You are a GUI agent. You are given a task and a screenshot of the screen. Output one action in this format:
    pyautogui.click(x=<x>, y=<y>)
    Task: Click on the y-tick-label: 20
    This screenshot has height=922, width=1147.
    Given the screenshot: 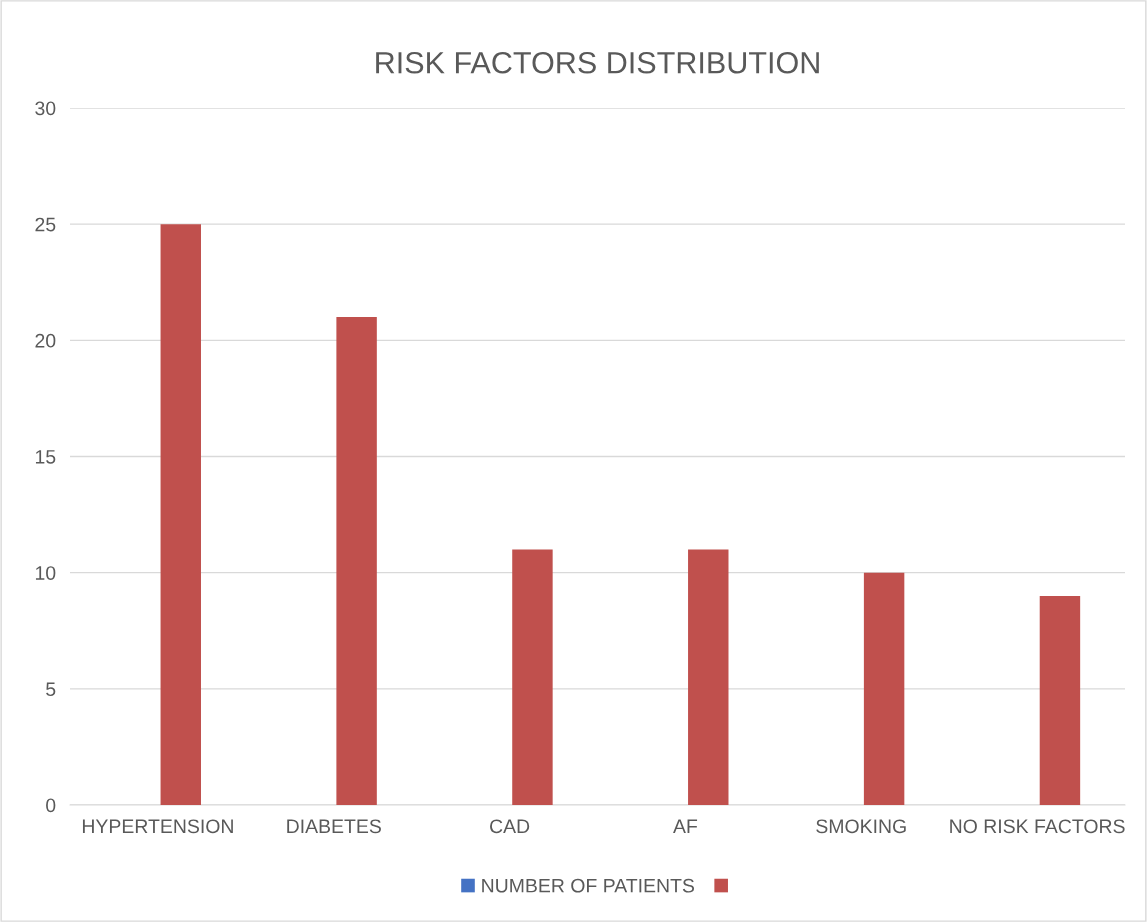 What is the action you would take?
    pyautogui.click(x=45, y=340)
    